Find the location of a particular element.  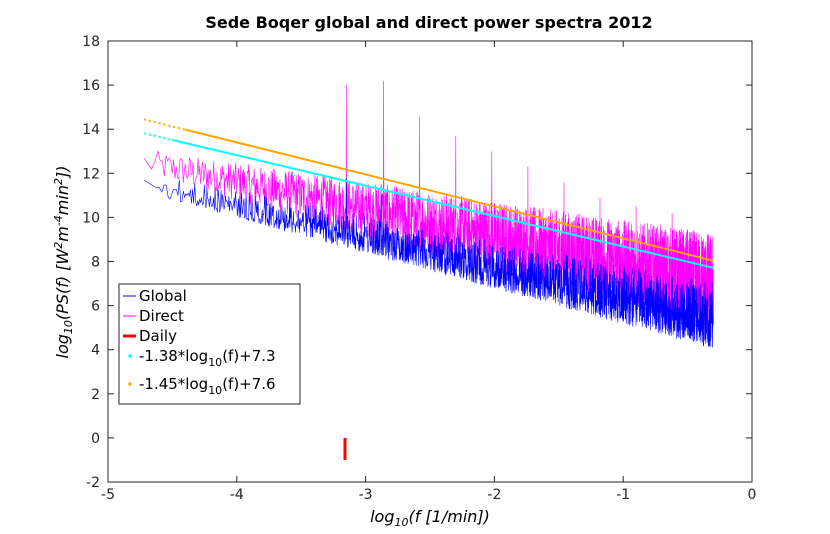

legend-label: -1.45*log10(f)+7.6 is located at coordinates (207, 386).